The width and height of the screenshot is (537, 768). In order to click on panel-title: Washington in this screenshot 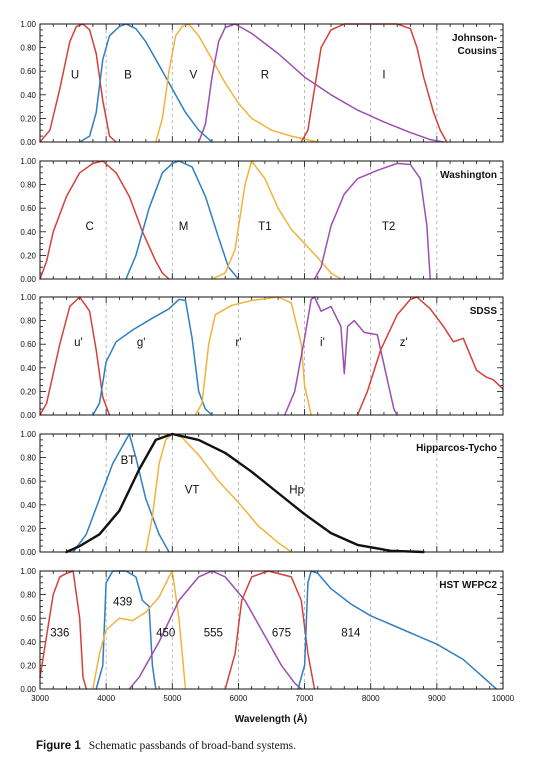, I will do `click(468, 175)`.